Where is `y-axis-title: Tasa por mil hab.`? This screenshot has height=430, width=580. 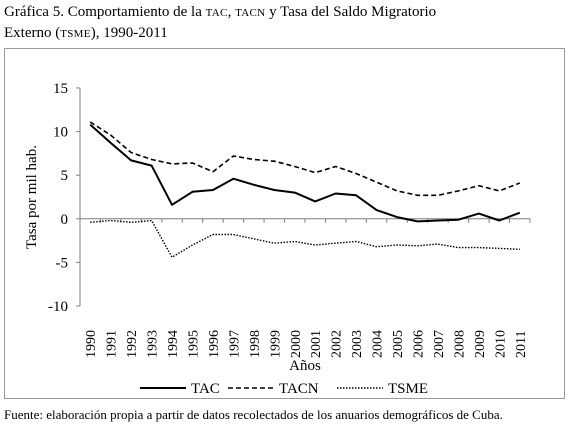
y-axis-title: Tasa por mil hab. is located at coordinates (32, 197).